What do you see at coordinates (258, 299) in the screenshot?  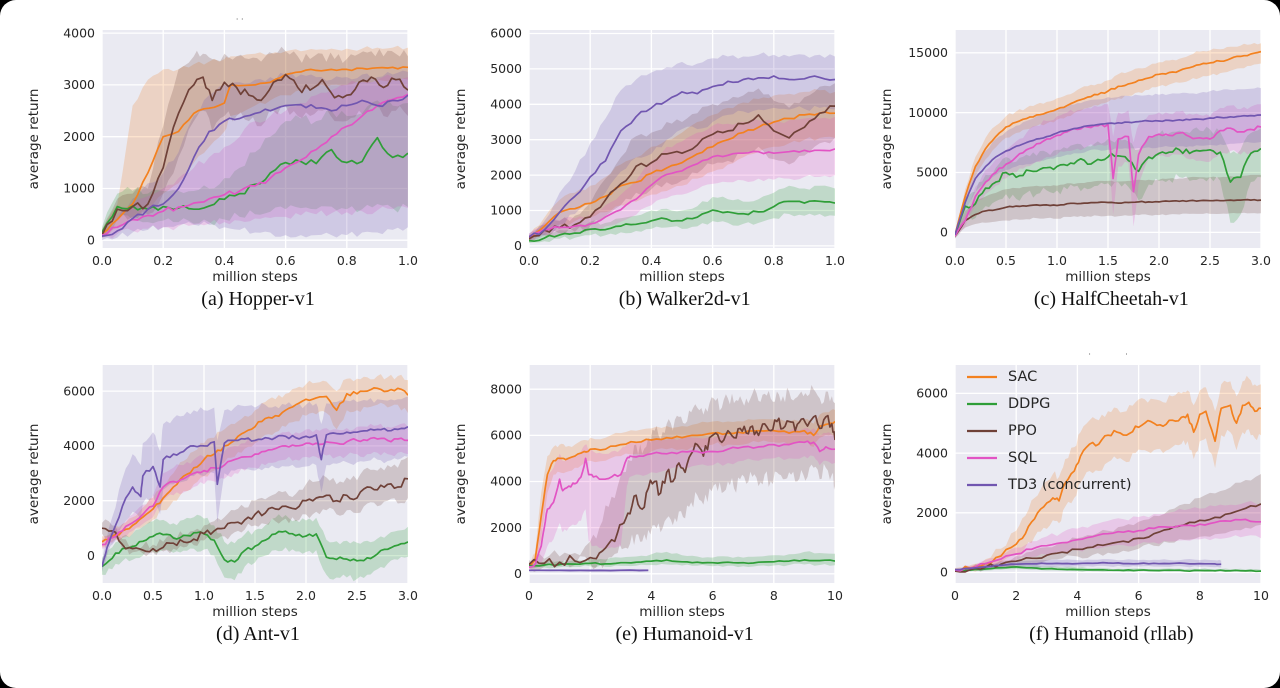 I see `chart-a-caption: (a) Hopper-v1` at bounding box center [258, 299].